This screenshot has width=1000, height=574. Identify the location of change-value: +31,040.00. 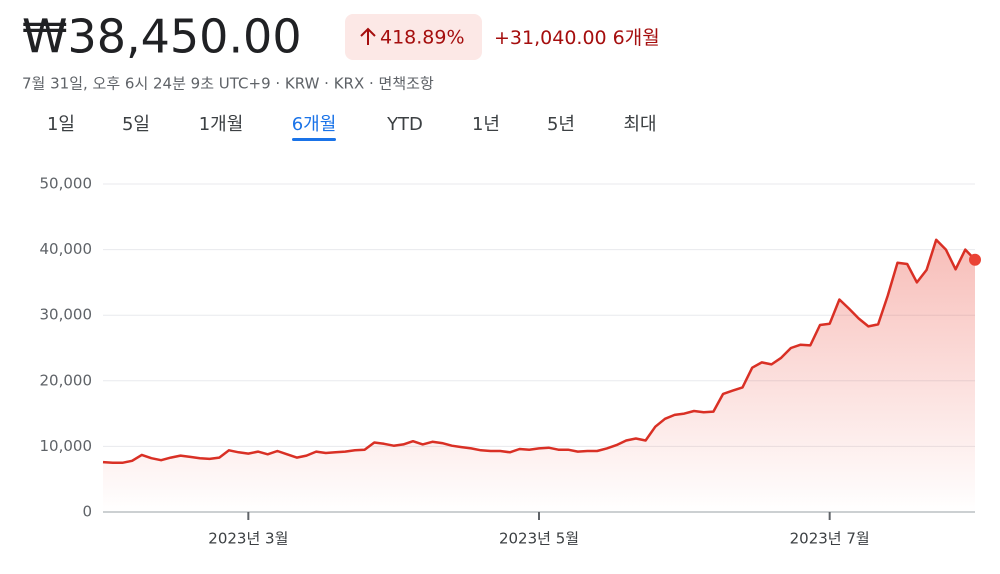
(550, 38).